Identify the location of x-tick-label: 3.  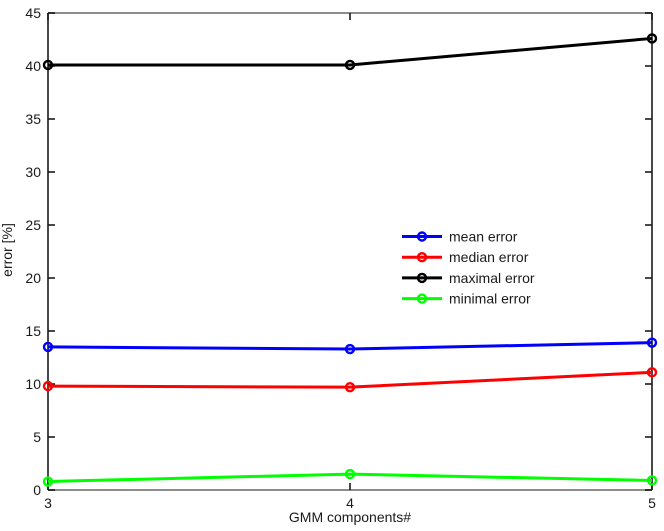
(48, 503).